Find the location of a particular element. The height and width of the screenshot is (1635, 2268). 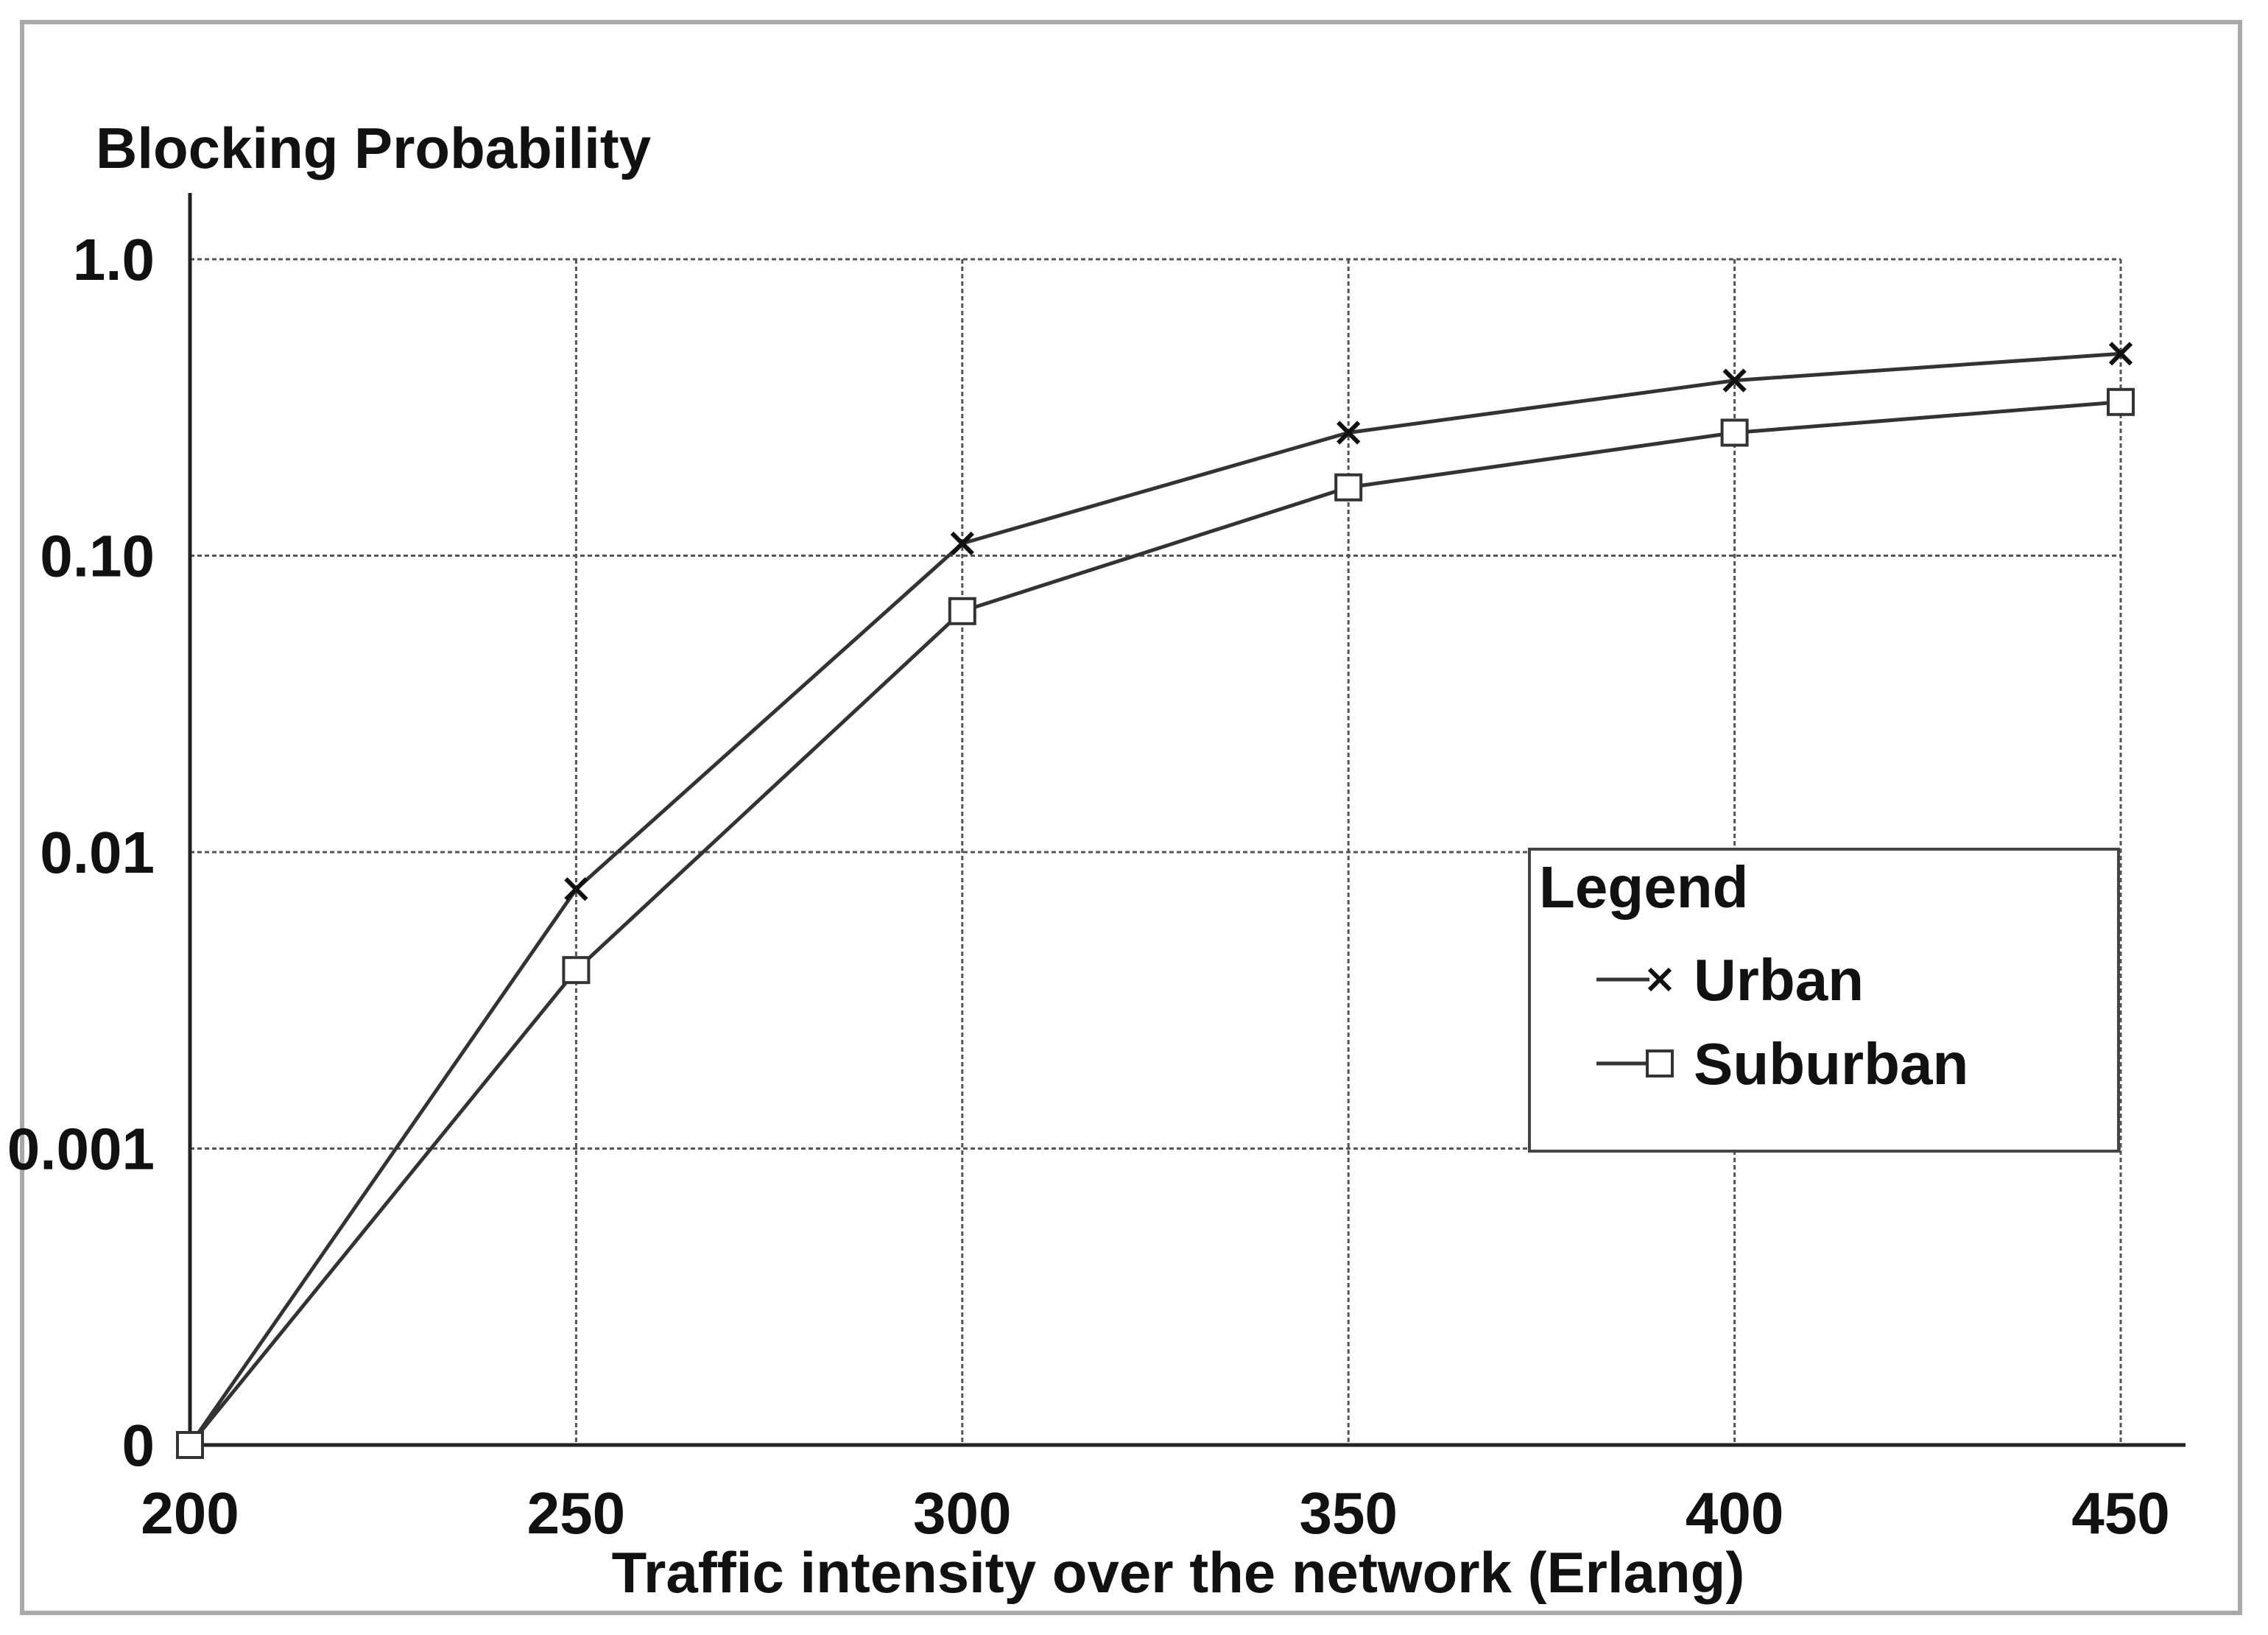

legend-box is located at coordinates (1824, 1001).